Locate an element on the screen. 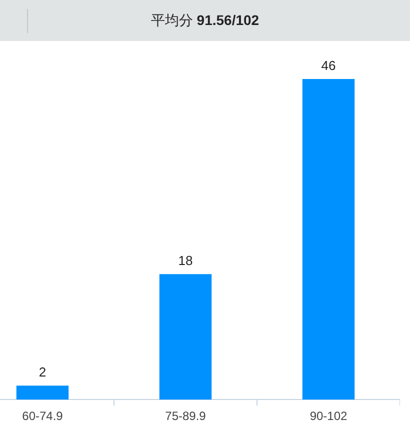 This screenshot has height=444, width=410. x-tick-label: 60-74.9 is located at coordinates (43, 416).